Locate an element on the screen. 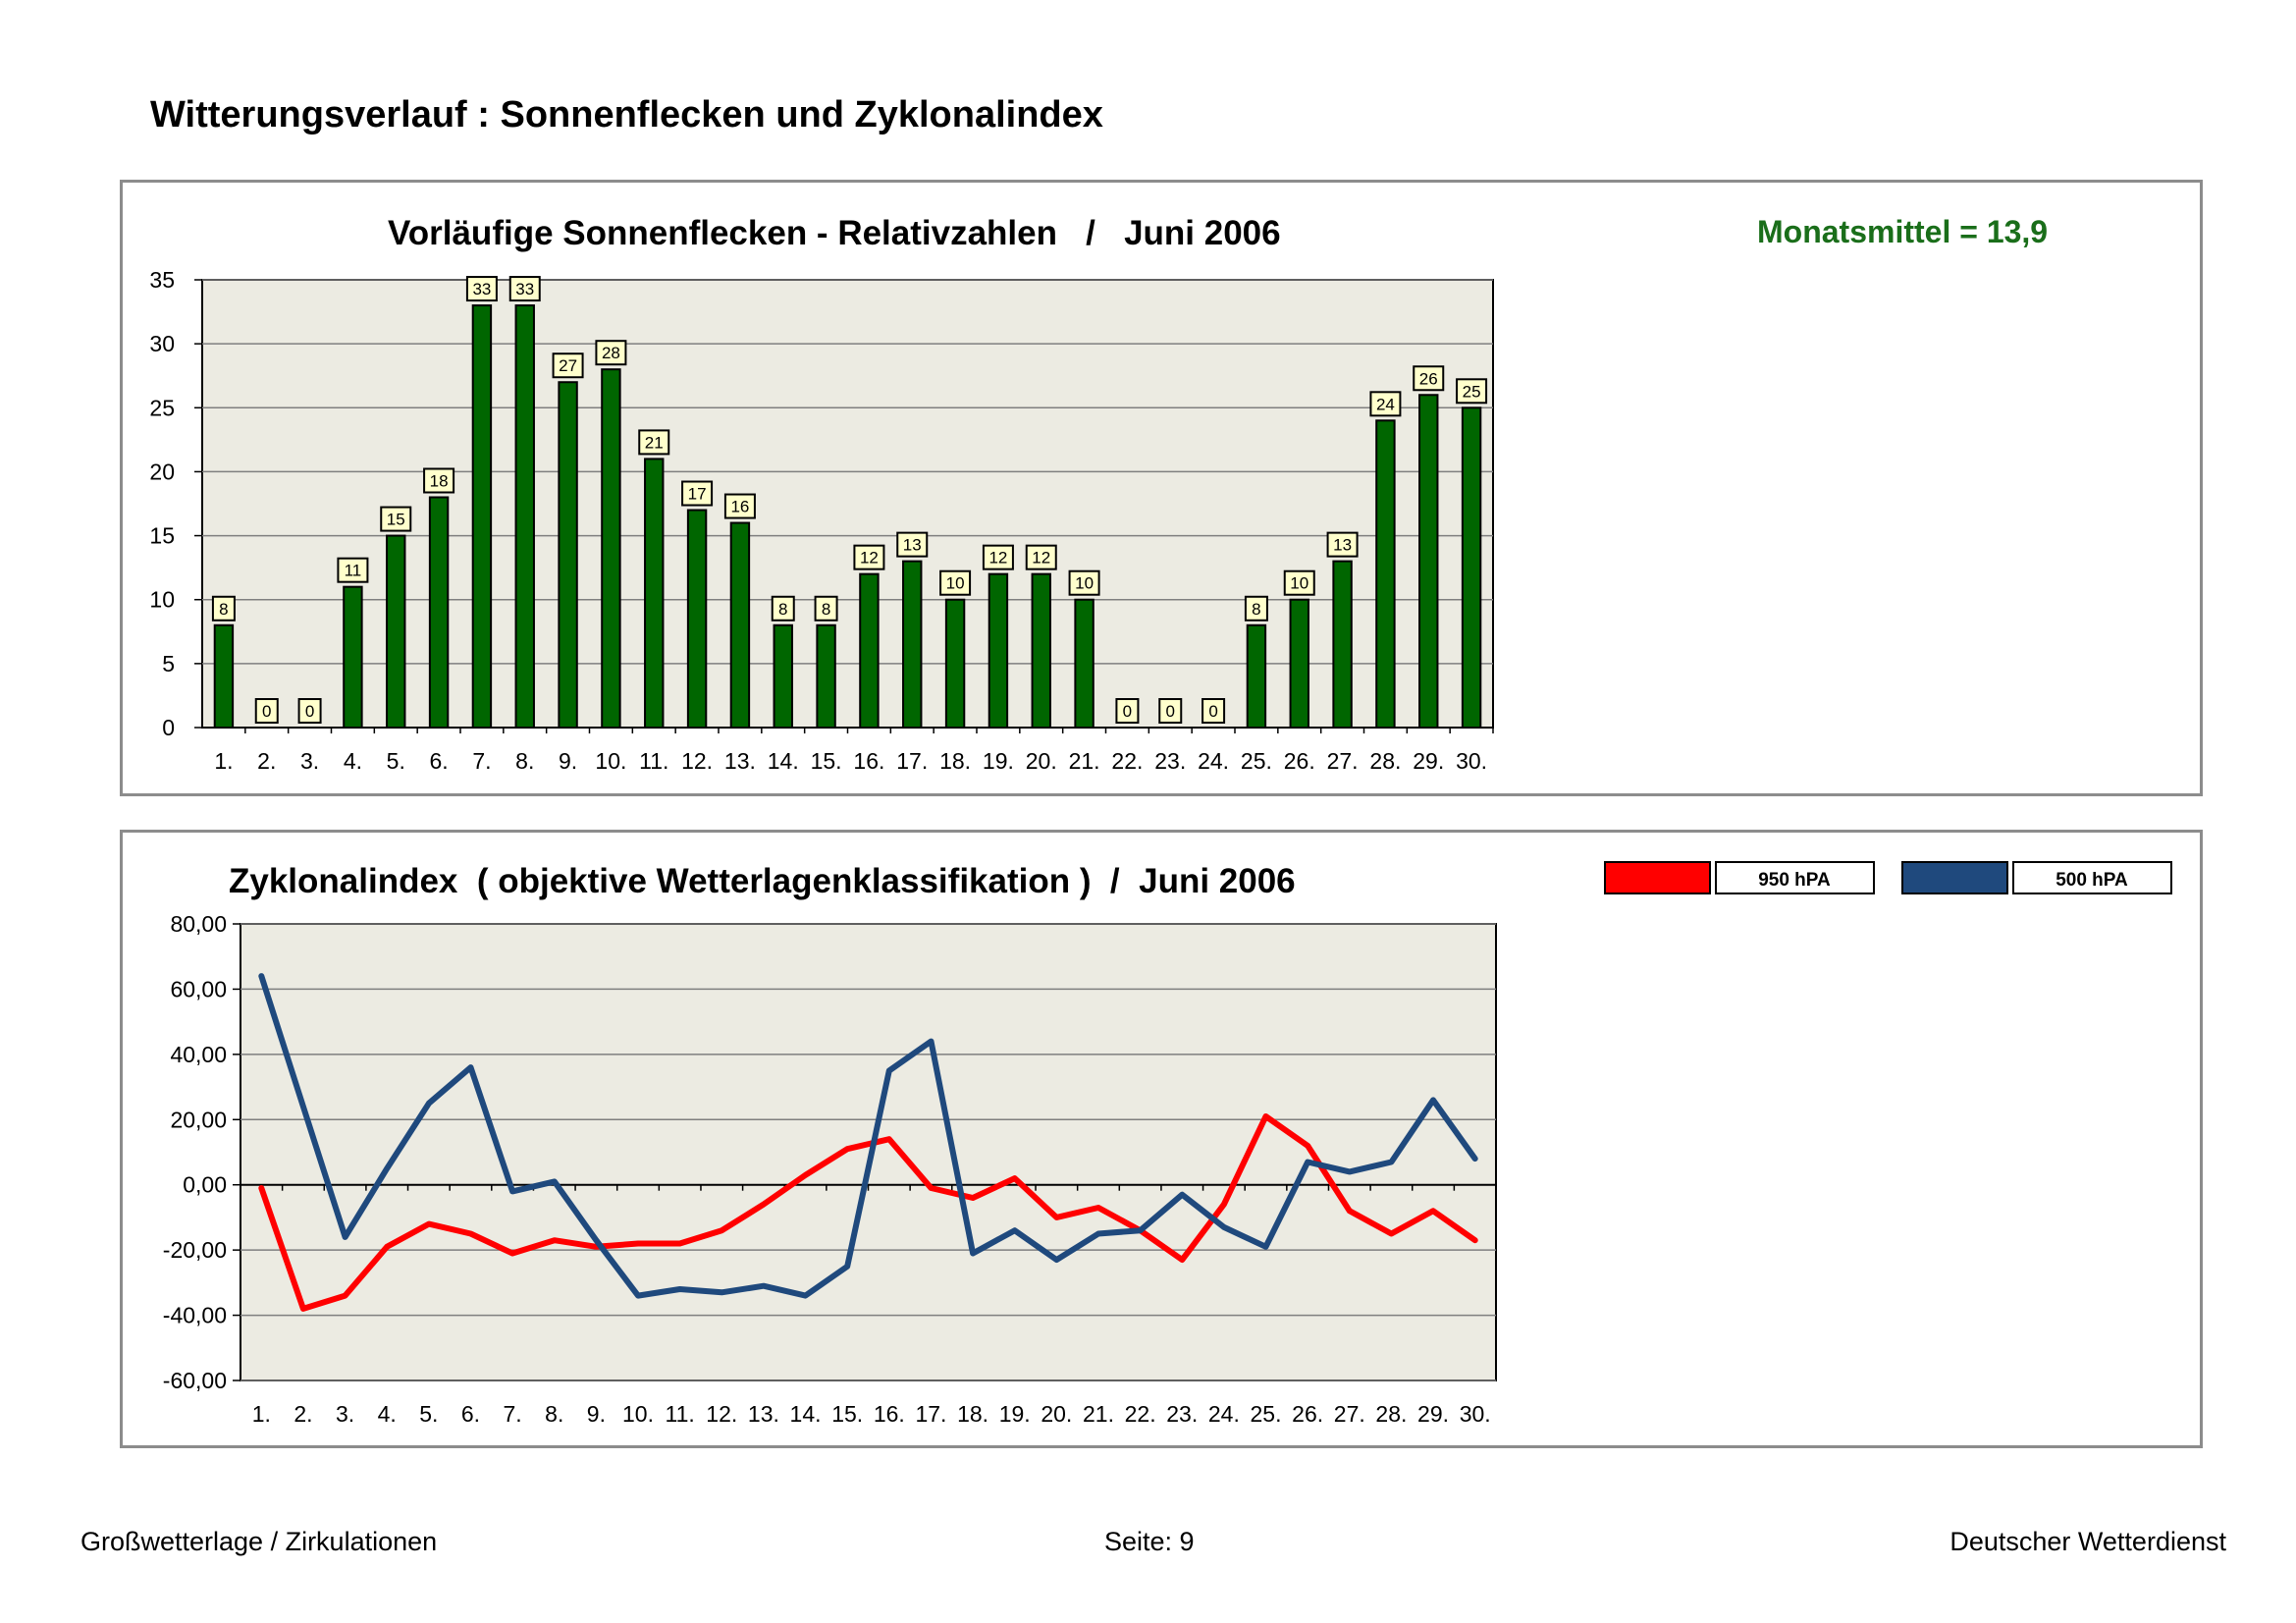  sunspot-x-tick-label: 17. is located at coordinates (912, 761).